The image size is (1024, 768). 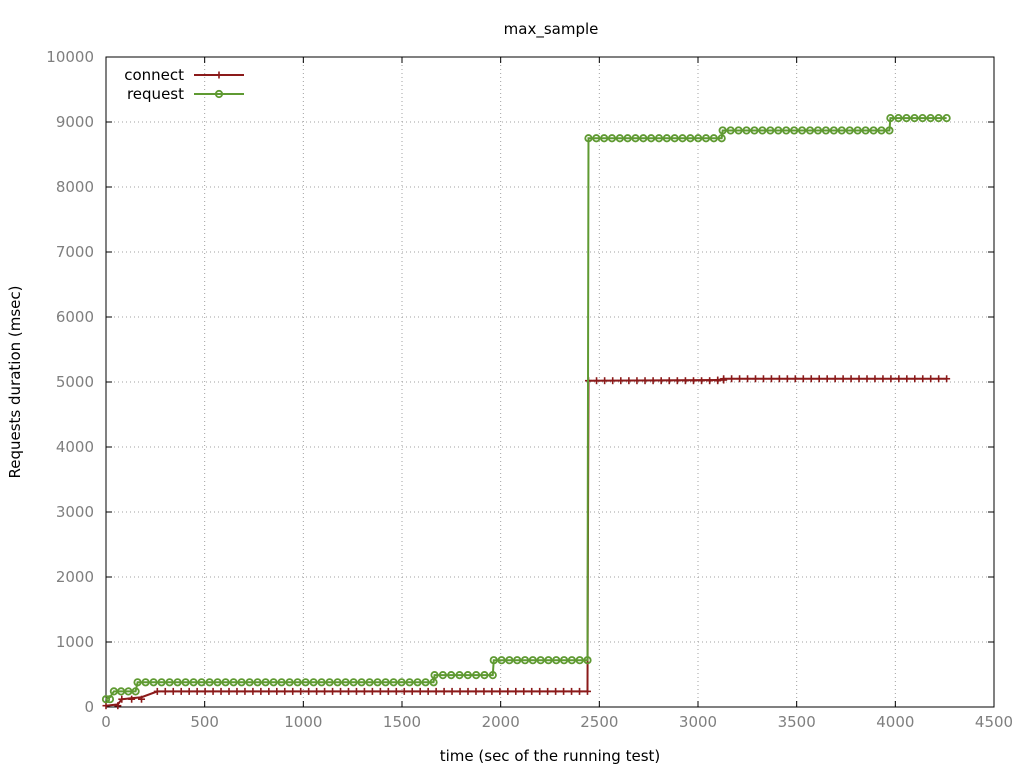 What do you see at coordinates (70, 57) in the screenshot?
I see `y-tick-label: 10000` at bounding box center [70, 57].